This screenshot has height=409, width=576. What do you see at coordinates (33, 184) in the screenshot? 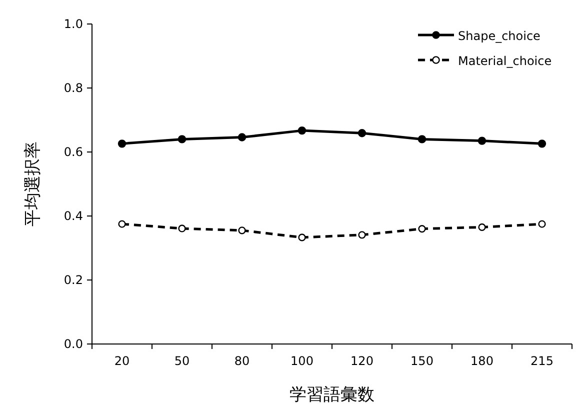
I see `y-axis-title: 平均選択率` at bounding box center [33, 184].